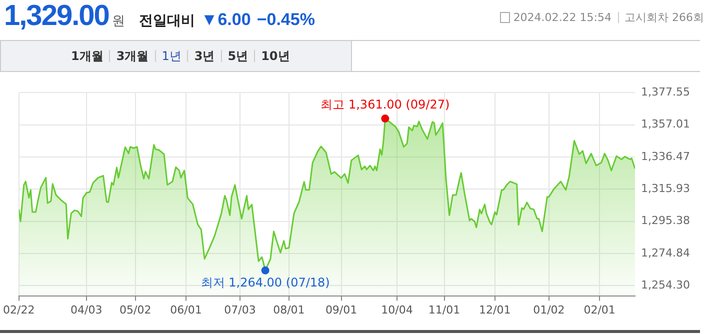 The width and height of the screenshot is (720, 334). I want to click on y-tick-label: 1,274.84, so click(665, 253).